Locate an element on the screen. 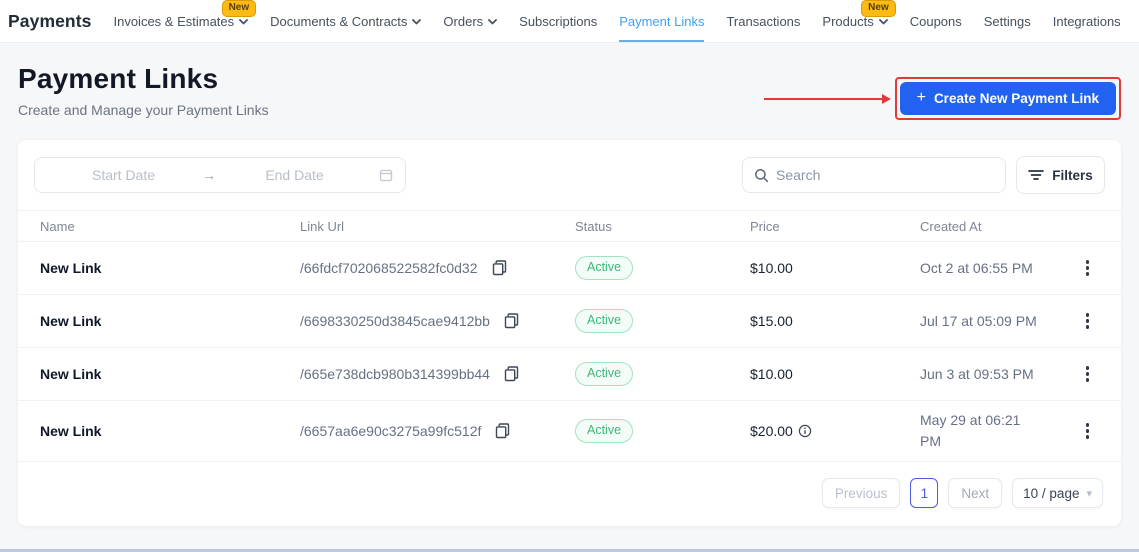 The image size is (1139, 552). column-header-link-url: Link Url is located at coordinates (322, 226).